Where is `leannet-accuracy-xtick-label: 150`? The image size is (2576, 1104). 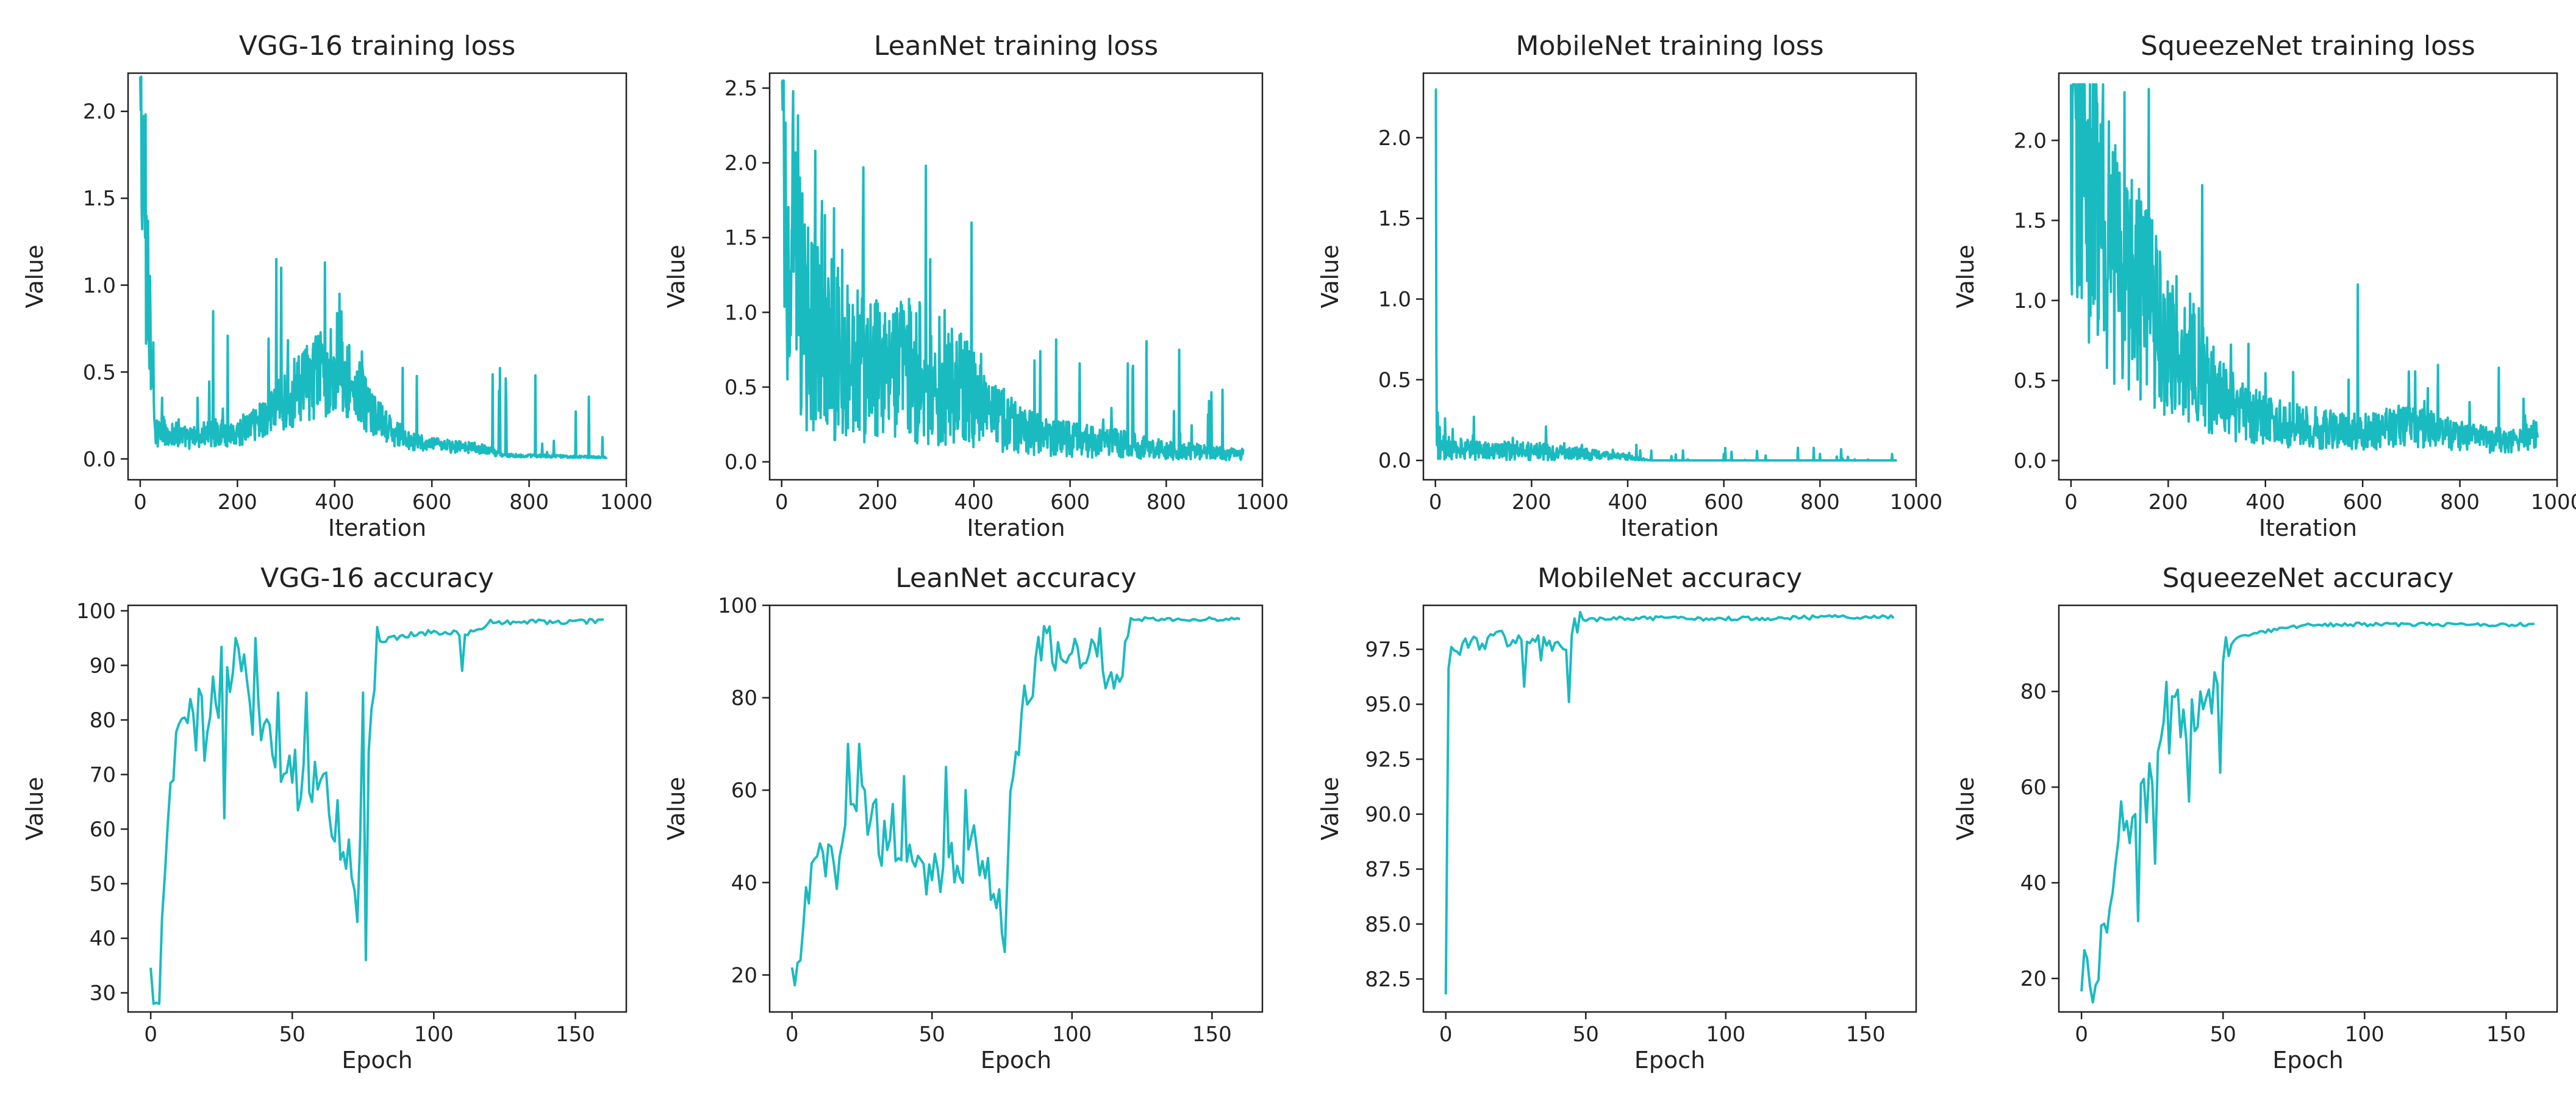
leannet-accuracy-xtick-label: 150 is located at coordinates (1212, 1035).